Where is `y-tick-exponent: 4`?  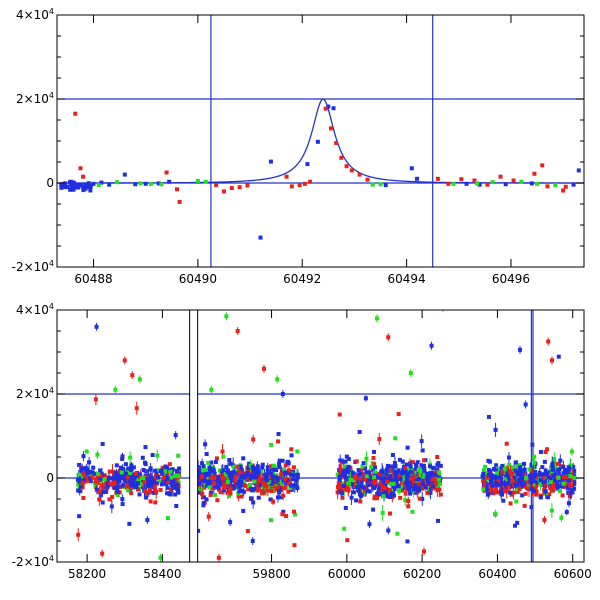 y-tick-exponent: 4 is located at coordinates (51, 390).